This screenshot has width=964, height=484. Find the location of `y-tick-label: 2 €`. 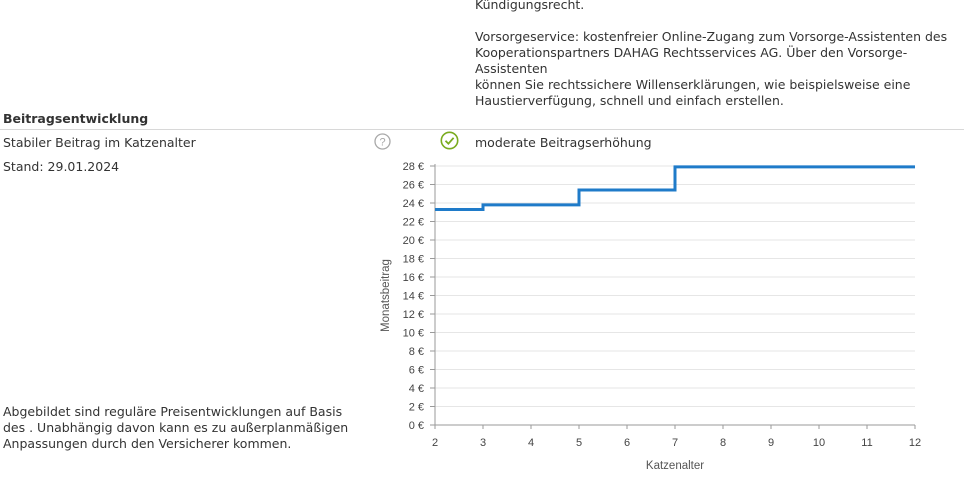

y-tick-label: 2 € is located at coordinates (416, 408).